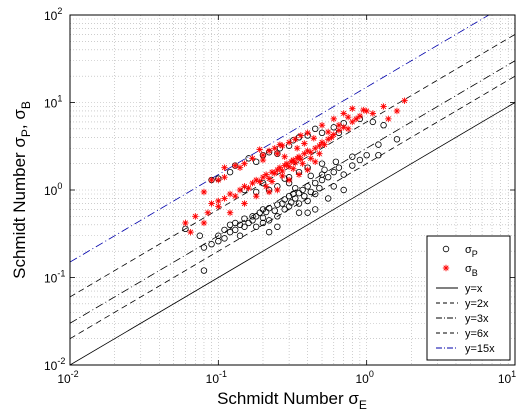  What do you see at coordinates (446, 268) in the screenshot?
I see `legend-marker-b` at bounding box center [446, 268].